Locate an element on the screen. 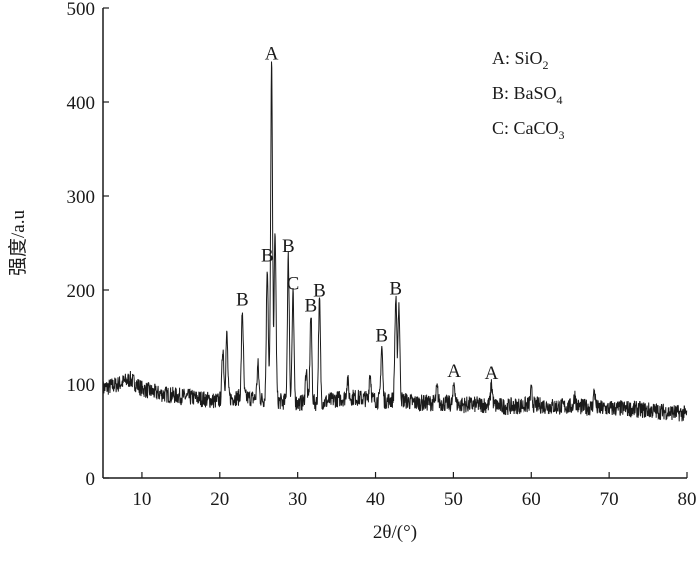 The image size is (700, 561). y-tick-label: 100 is located at coordinates (81, 385).